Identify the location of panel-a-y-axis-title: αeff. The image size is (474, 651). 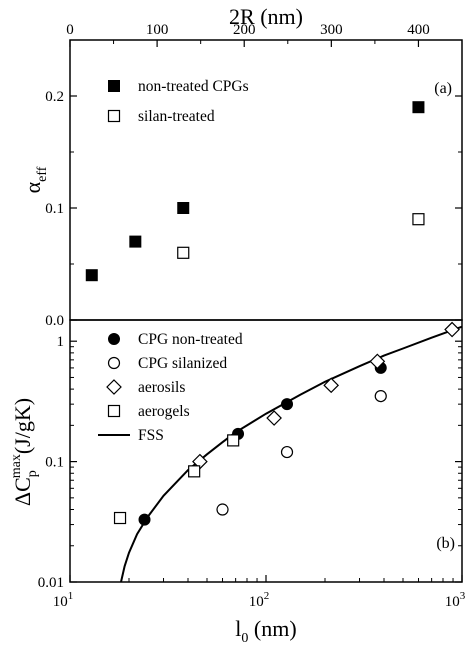
(35, 179).